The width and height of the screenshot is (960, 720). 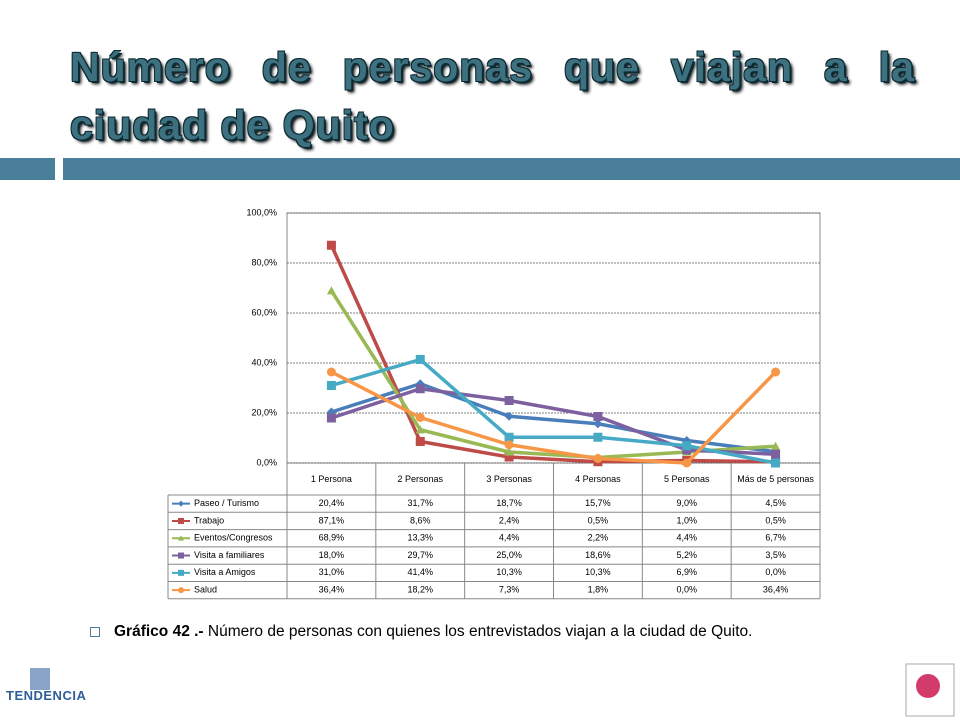 I want to click on data-label: 31,0%, so click(x=332, y=572).